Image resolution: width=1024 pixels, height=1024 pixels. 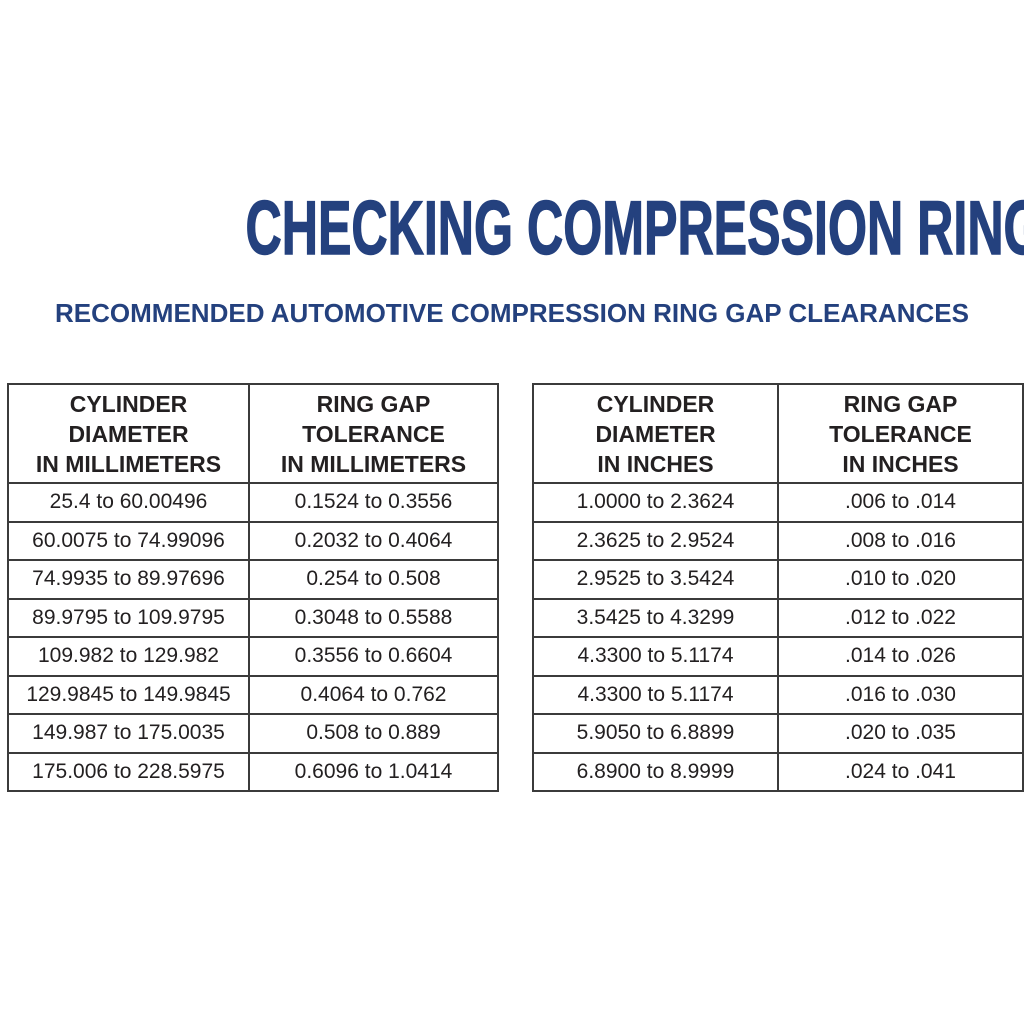 What do you see at coordinates (900, 433) in the screenshot?
I see `column-header-ring-gap-tolerance-in: RING GAP TOLERANCE IN INCHES` at bounding box center [900, 433].